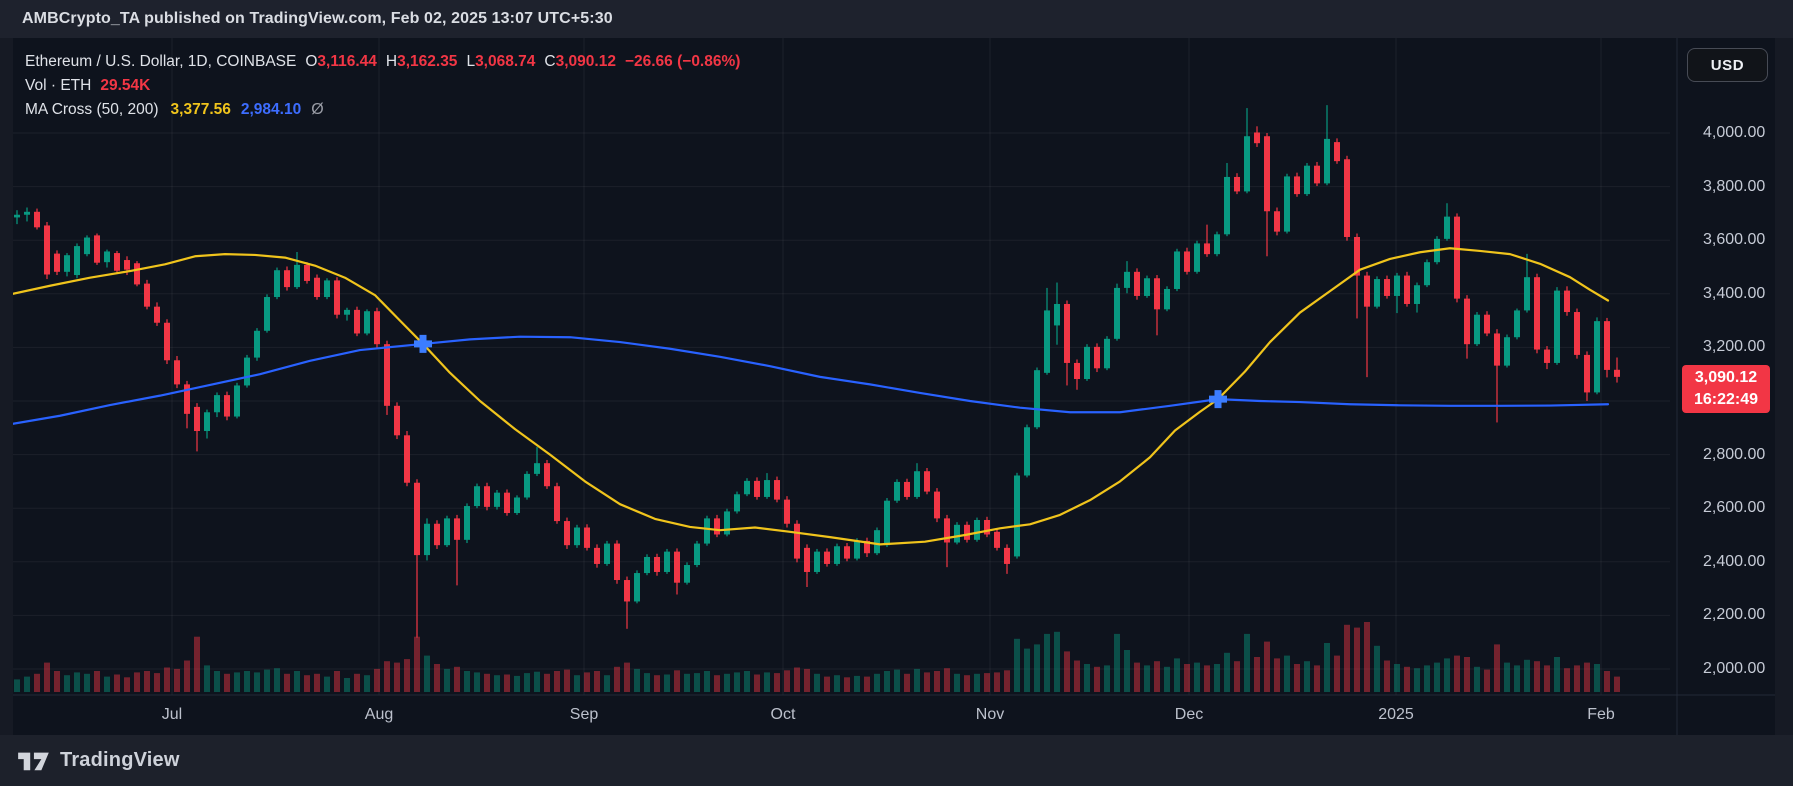  I want to click on time-tick-label: Feb, so click(1601, 714).